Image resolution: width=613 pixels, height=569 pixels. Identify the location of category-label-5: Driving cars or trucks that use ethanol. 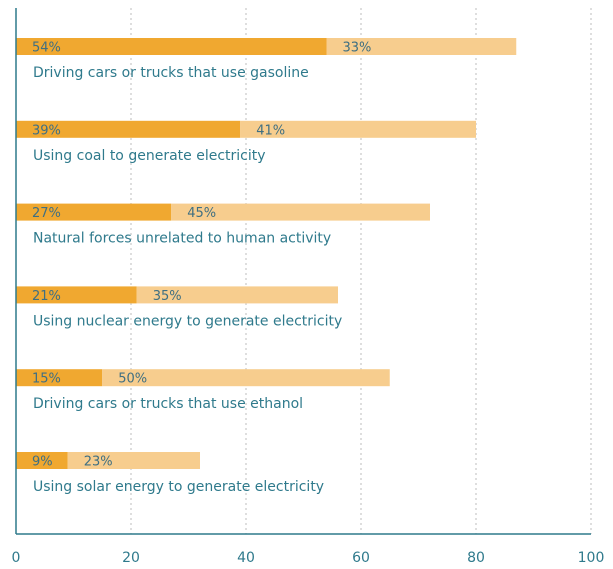
(168, 404).